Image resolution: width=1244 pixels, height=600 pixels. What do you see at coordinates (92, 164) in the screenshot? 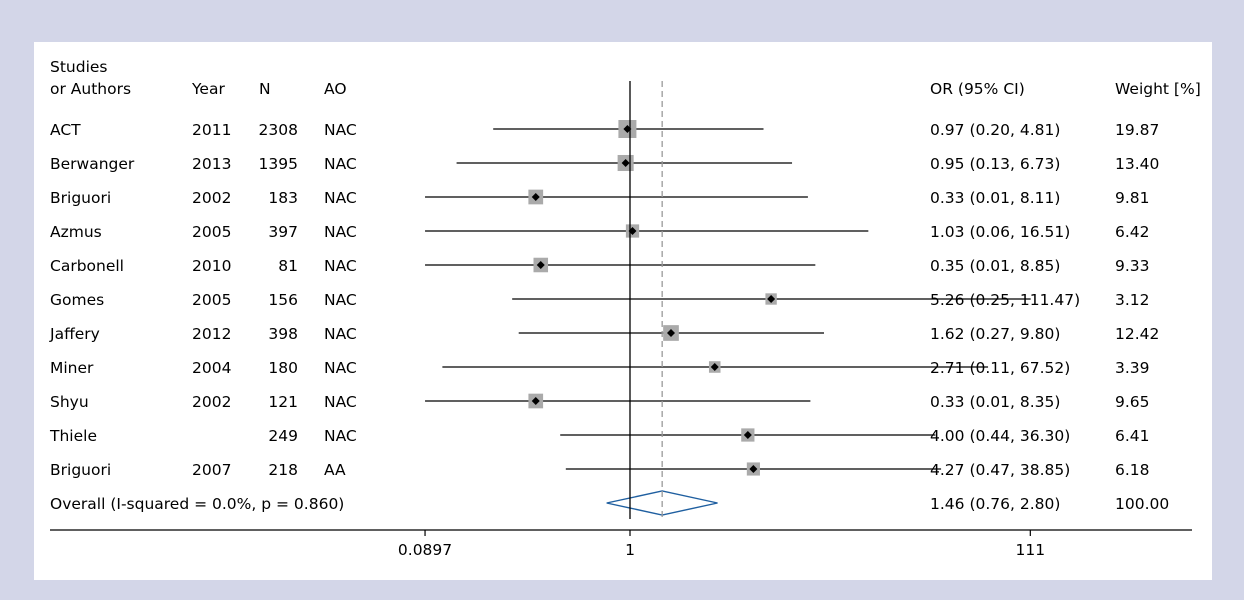
I see `study-name: Berwanger` at bounding box center [92, 164].